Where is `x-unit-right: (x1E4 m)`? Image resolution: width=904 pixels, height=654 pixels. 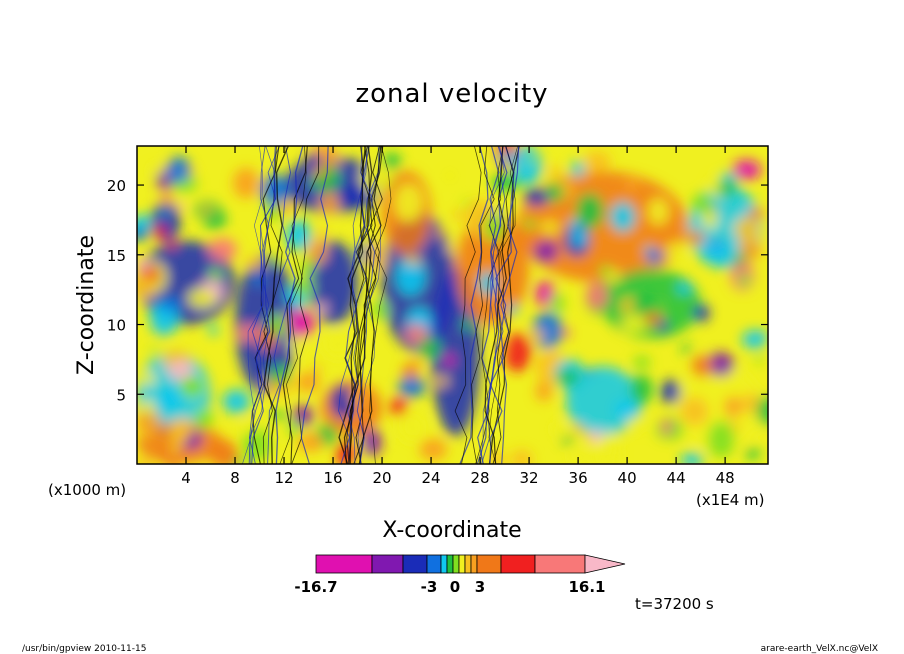
x-unit-right: (x1E4 m) is located at coordinates (730, 500).